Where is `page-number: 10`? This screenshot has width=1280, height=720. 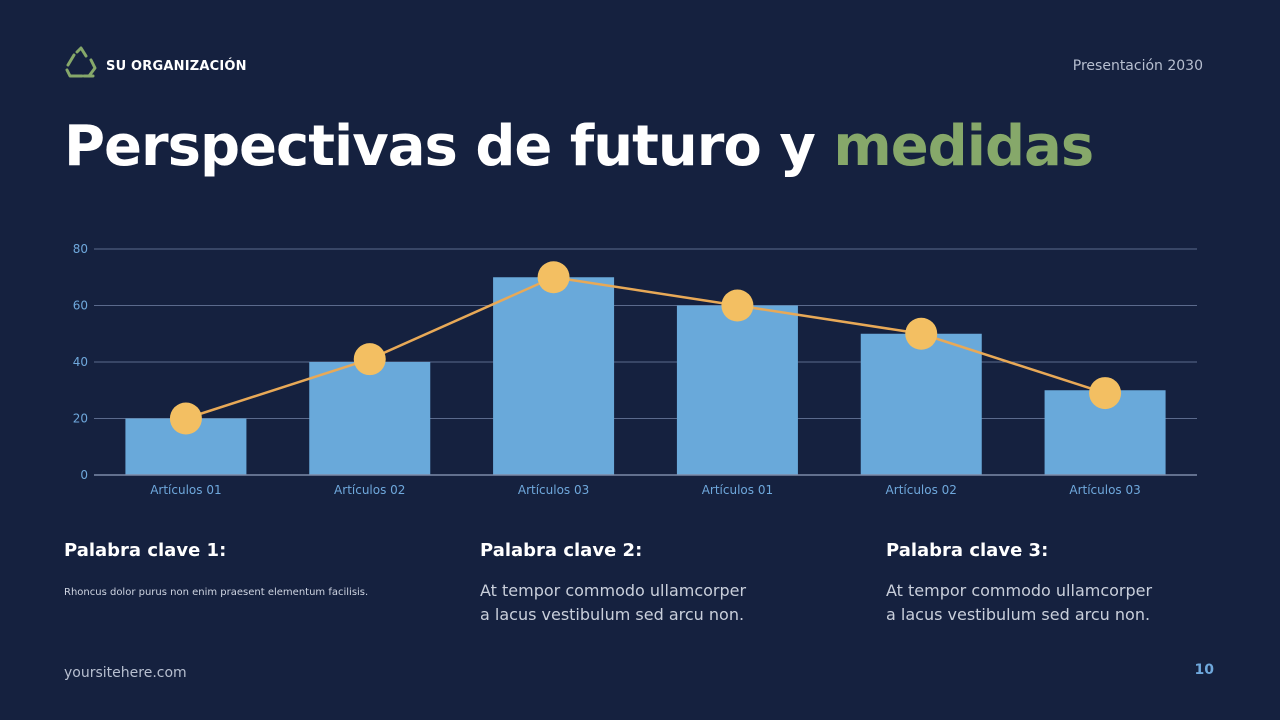 page-number: 10 is located at coordinates (1204, 670).